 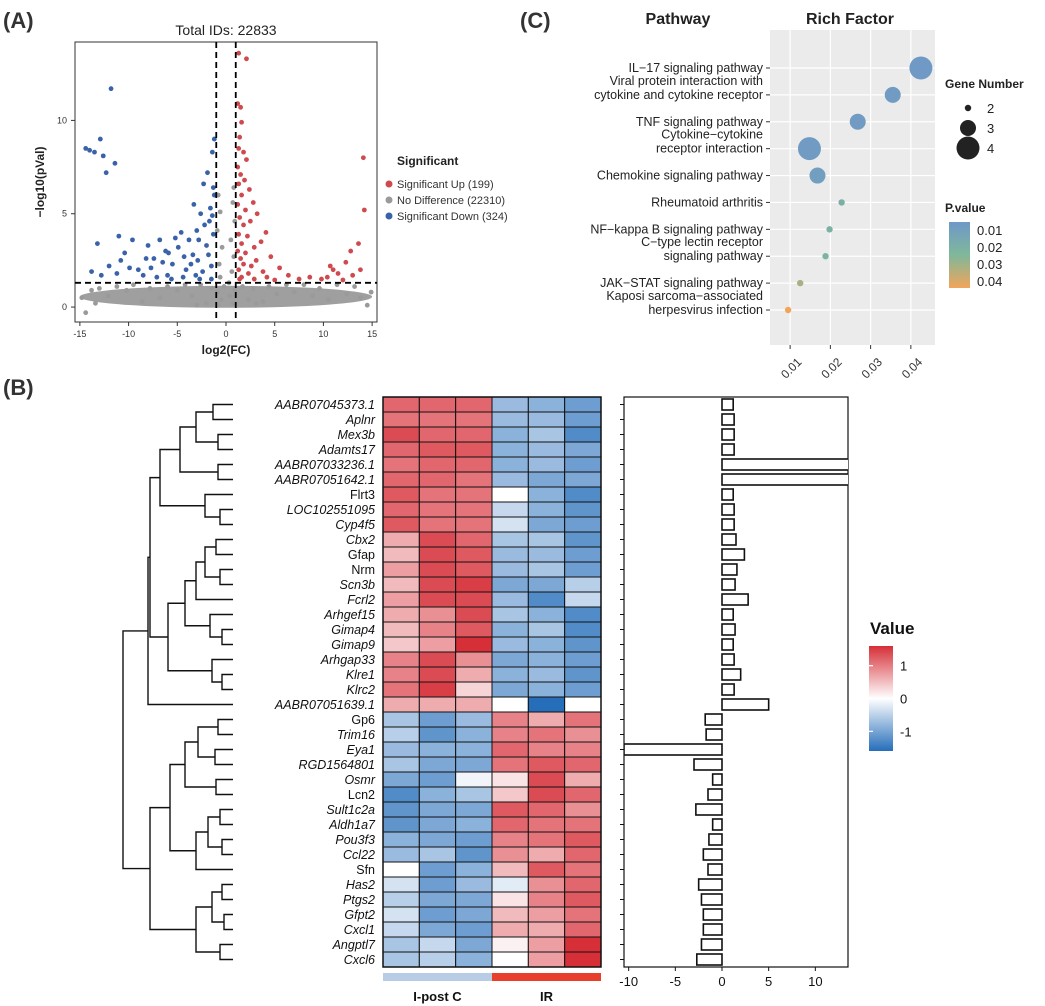 What do you see at coordinates (989, 281) in the screenshot?
I see `pvalue-legend-label: 0.04` at bounding box center [989, 281].